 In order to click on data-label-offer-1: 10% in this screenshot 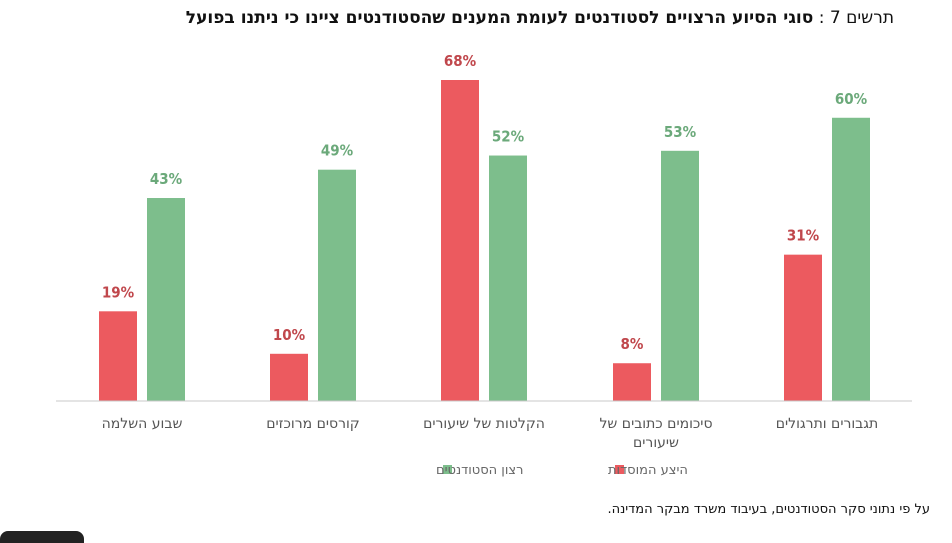, I will do `click(289, 335)`.